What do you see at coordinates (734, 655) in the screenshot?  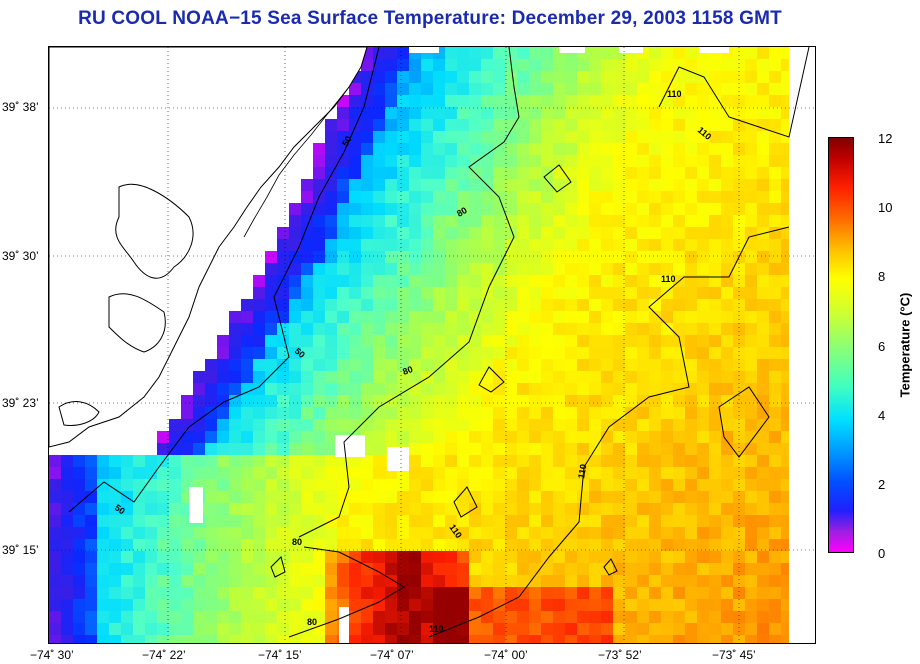 I see `longitude-label: −73˚ 45’` at bounding box center [734, 655].